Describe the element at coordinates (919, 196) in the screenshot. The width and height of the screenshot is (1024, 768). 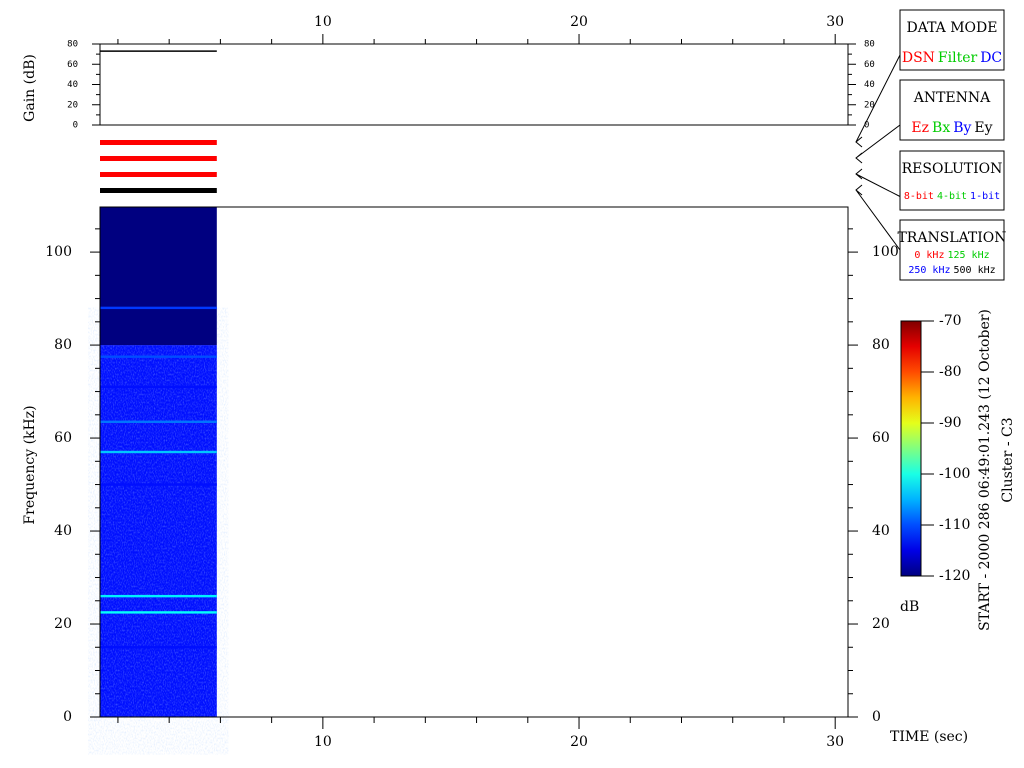
I see `legend-item: 8-bit` at that location.